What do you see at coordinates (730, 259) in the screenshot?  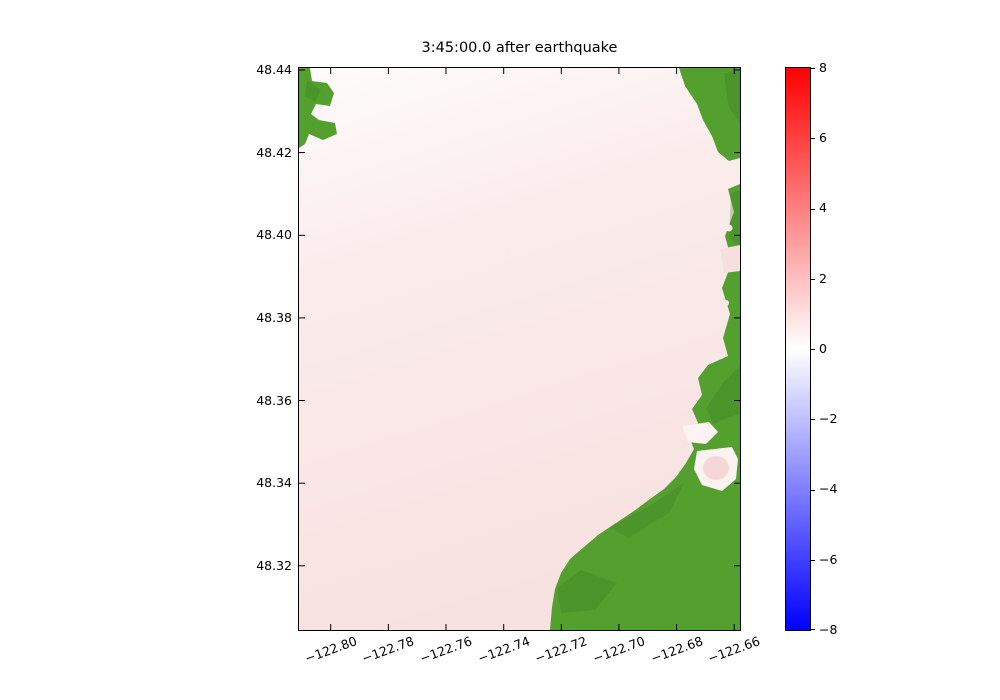 I see `pink-pocket-right-edge` at bounding box center [730, 259].